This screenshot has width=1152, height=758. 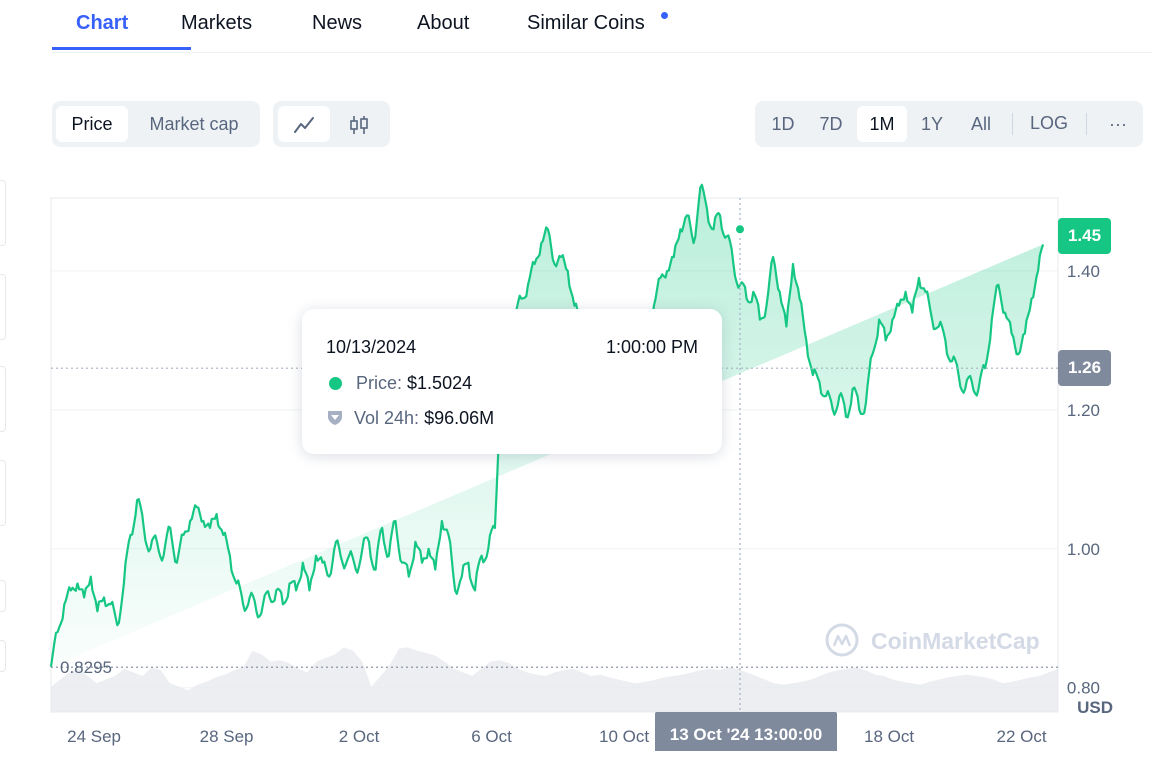 What do you see at coordinates (949, 124) in the screenshot?
I see `range-toggle: 1D 7D 1M 1Y All LOG ···` at bounding box center [949, 124].